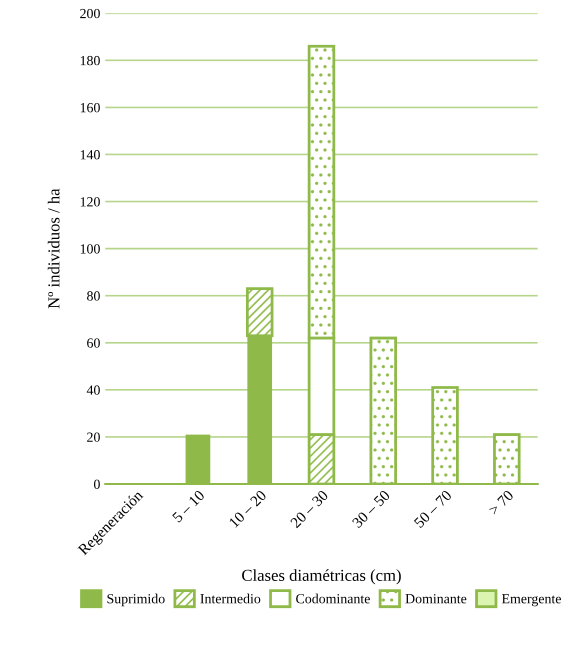 The width and height of the screenshot is (569, 663). What do you see at coordinates (371, 509) in the screenshot?
I see `x-tick-label: 30 – 50` at bounding box center [371, 509].